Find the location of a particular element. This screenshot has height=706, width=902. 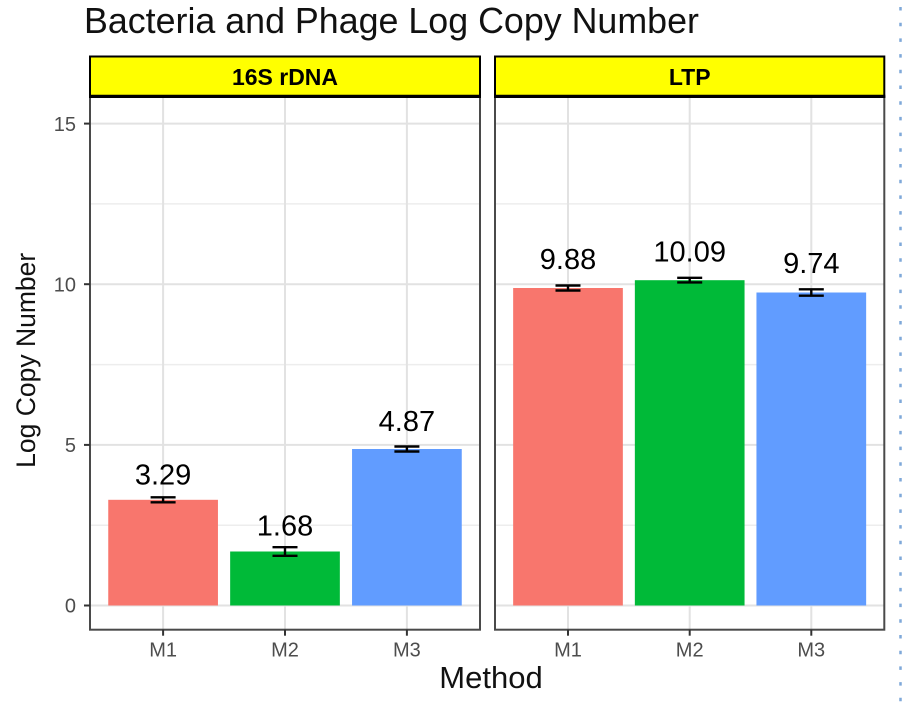

svg-text: LTP is located at coordinates (690, 77).